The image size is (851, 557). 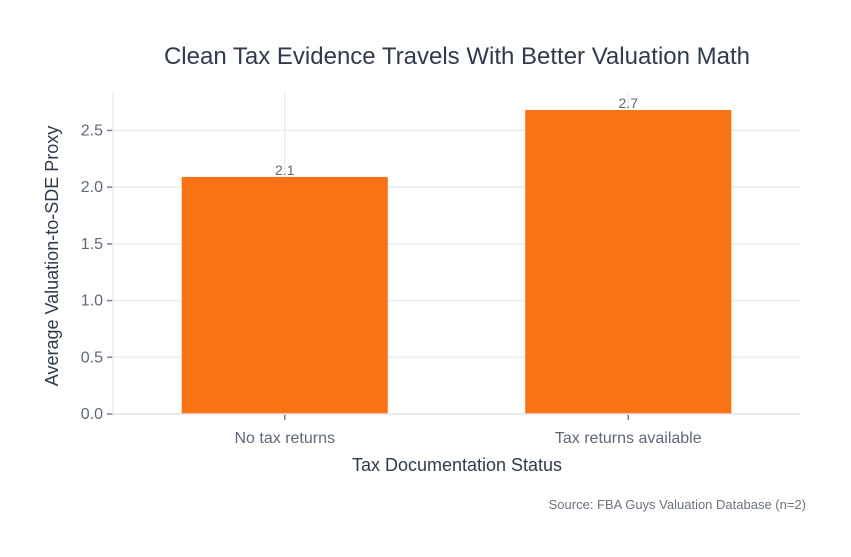 I want to click on x-tick-label: No tax returns, so click(x=285, y=438).